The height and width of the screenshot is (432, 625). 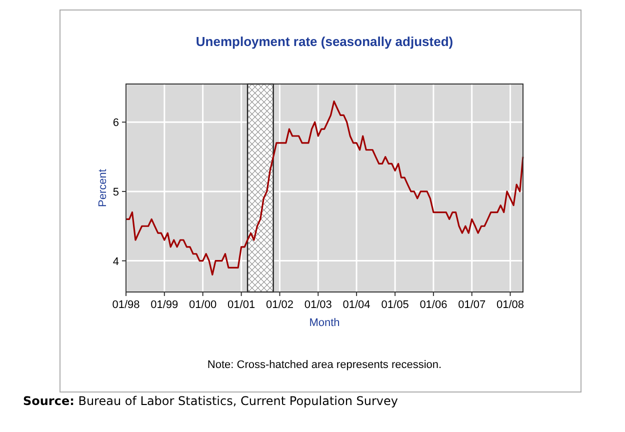 I want to click on x-axis-title: Month, so click(x=324, y=323).